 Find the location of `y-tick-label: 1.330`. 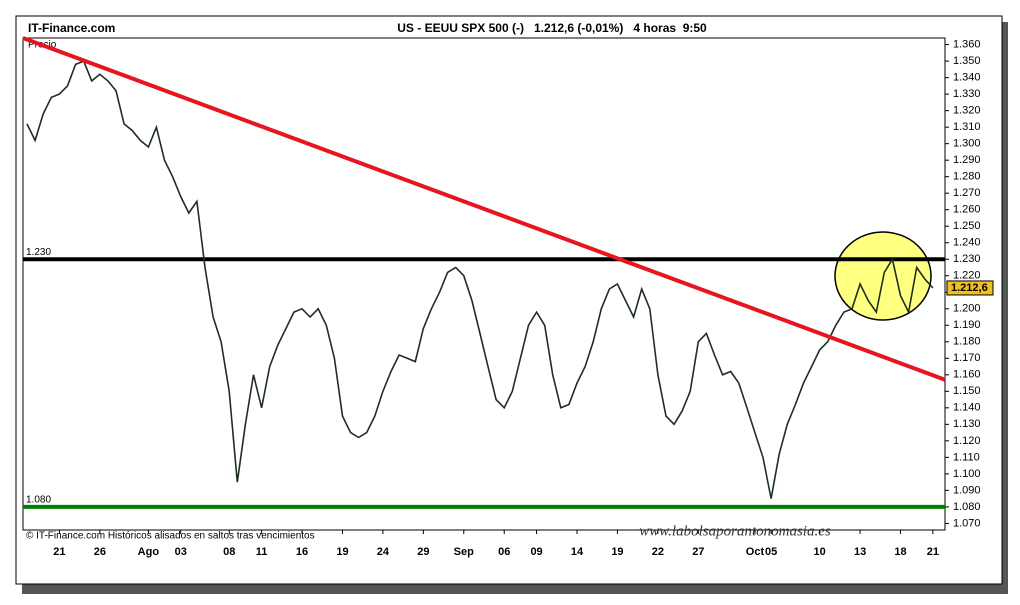

y-tick-label: 1.330 is located at coordinates (967, 94).